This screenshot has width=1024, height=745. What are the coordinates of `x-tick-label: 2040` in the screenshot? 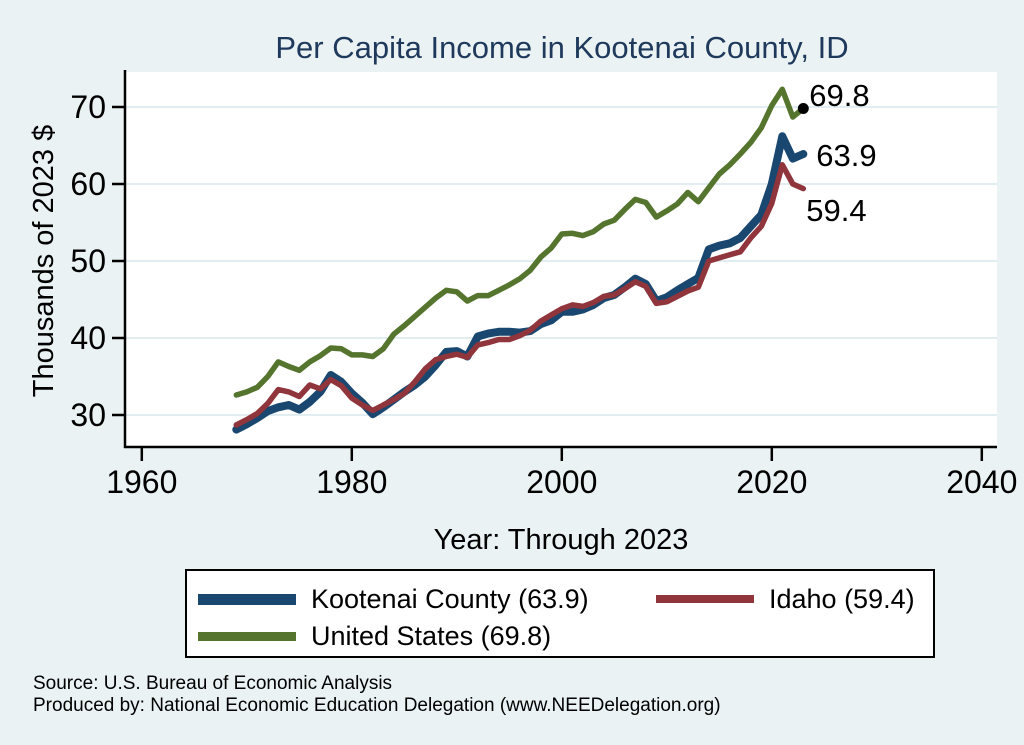 It's located at (982, 482).